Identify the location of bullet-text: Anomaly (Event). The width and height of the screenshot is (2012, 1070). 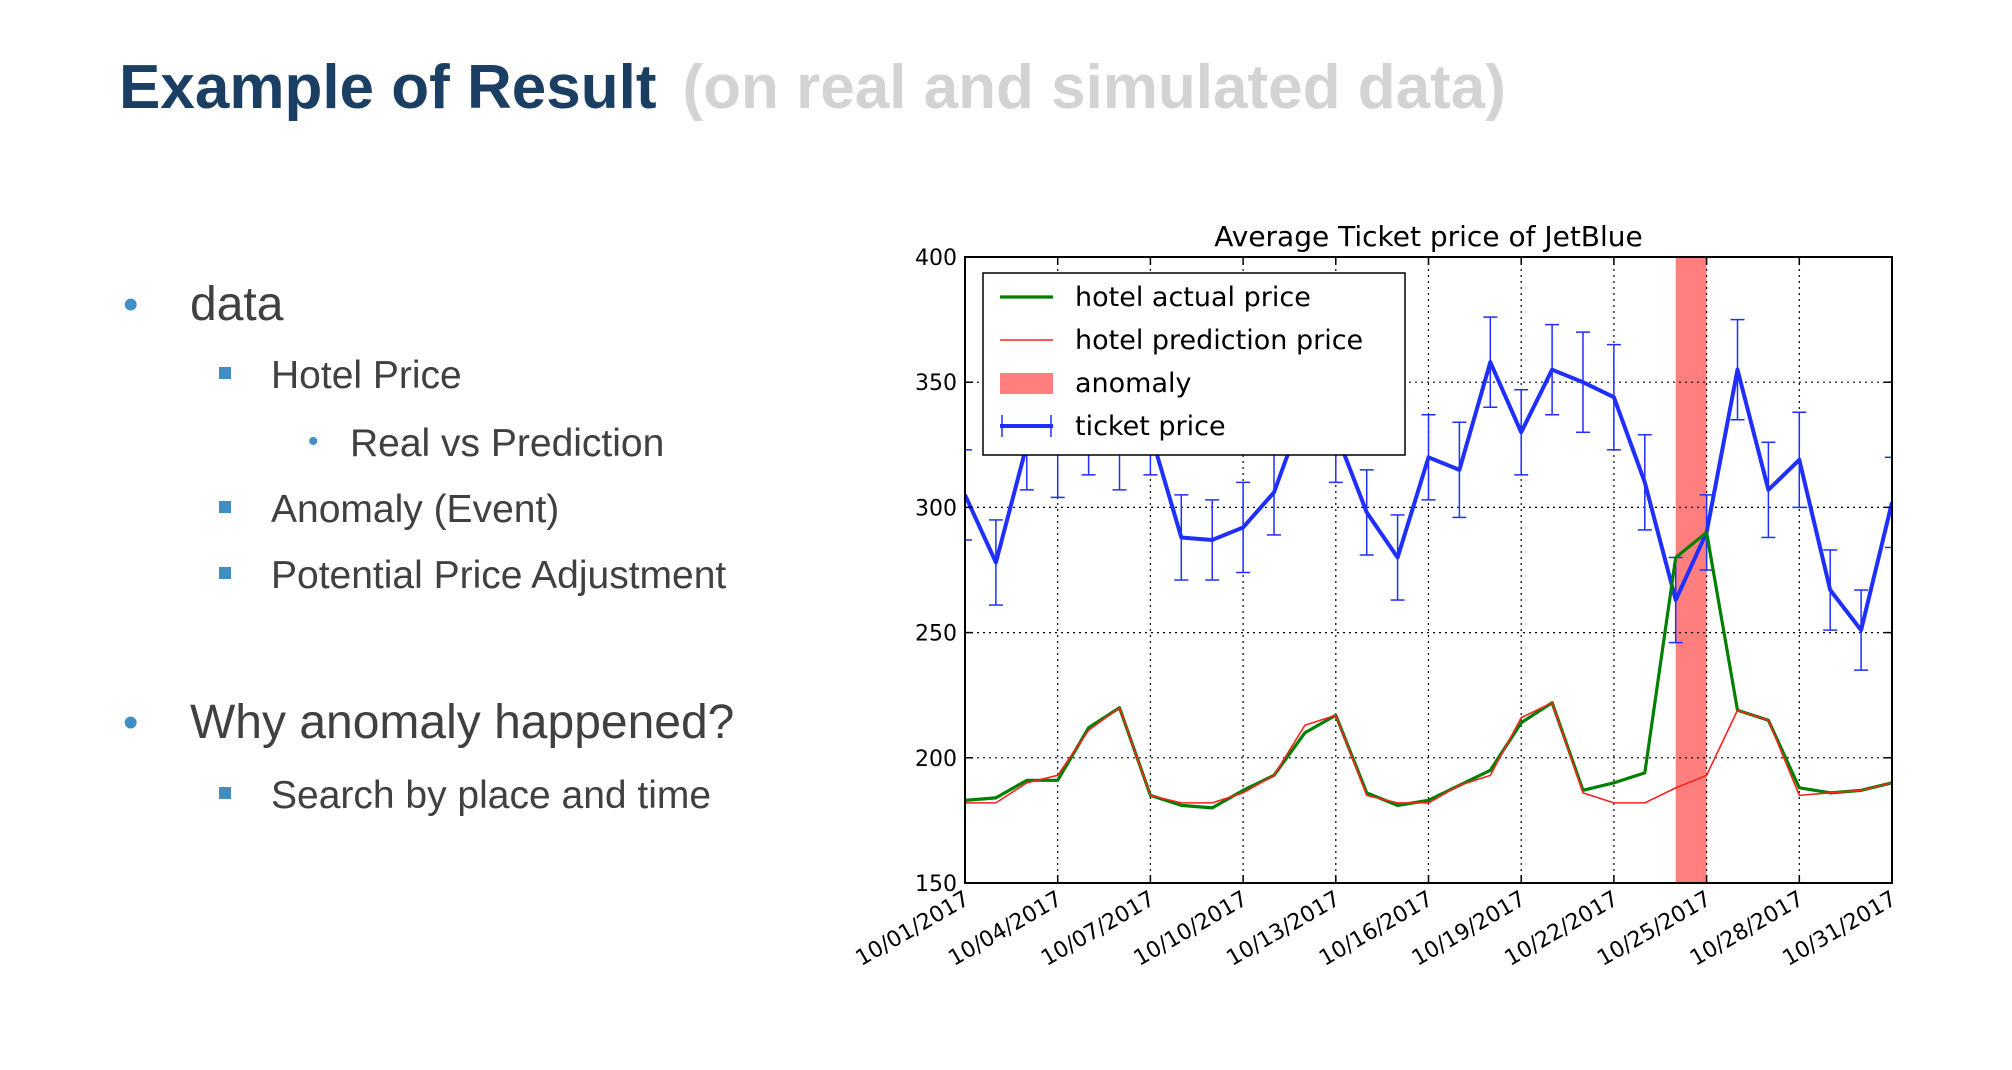
(415, 509).